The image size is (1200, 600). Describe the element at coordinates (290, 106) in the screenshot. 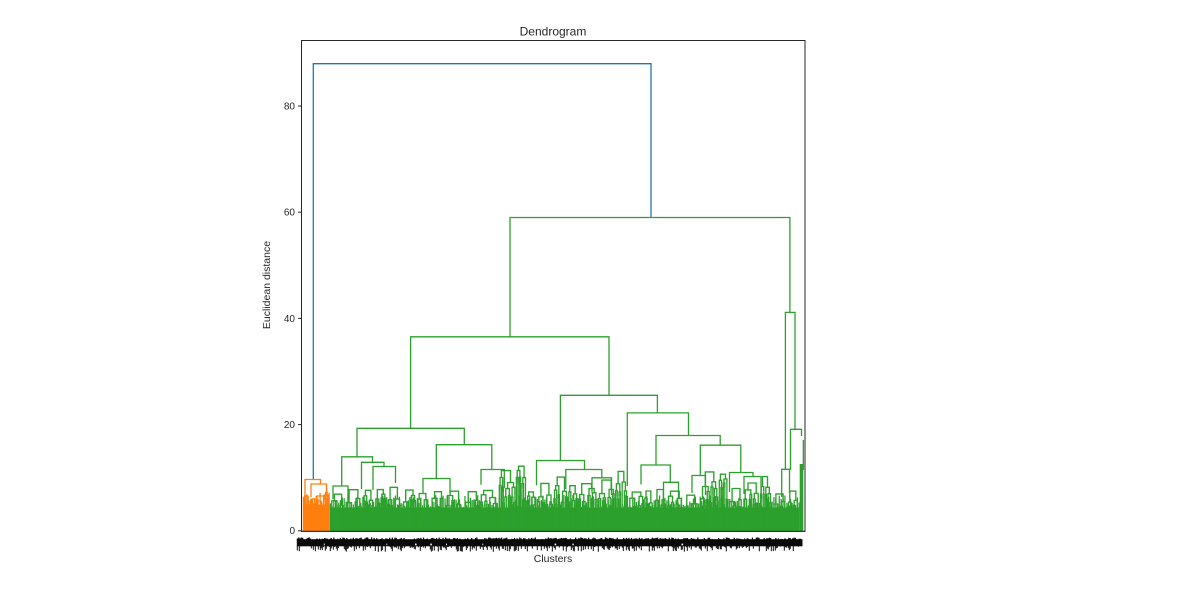

I see `svg-text: 80` at that location.